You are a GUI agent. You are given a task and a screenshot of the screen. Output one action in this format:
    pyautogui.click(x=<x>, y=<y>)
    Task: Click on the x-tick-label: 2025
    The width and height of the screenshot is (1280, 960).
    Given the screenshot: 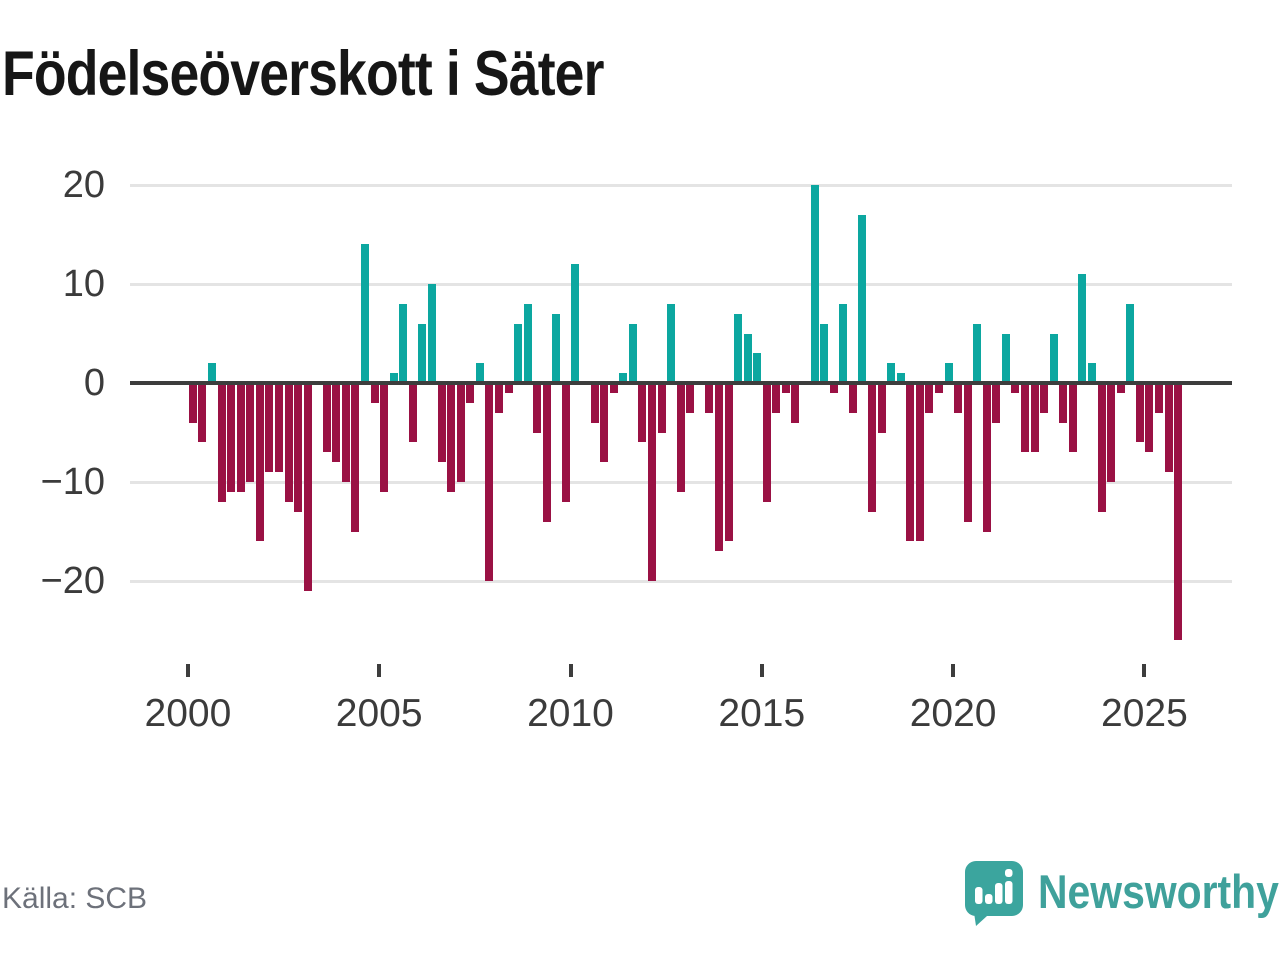 What is the action you would take?
    pyautogui.click(x=1144, y=713)
    